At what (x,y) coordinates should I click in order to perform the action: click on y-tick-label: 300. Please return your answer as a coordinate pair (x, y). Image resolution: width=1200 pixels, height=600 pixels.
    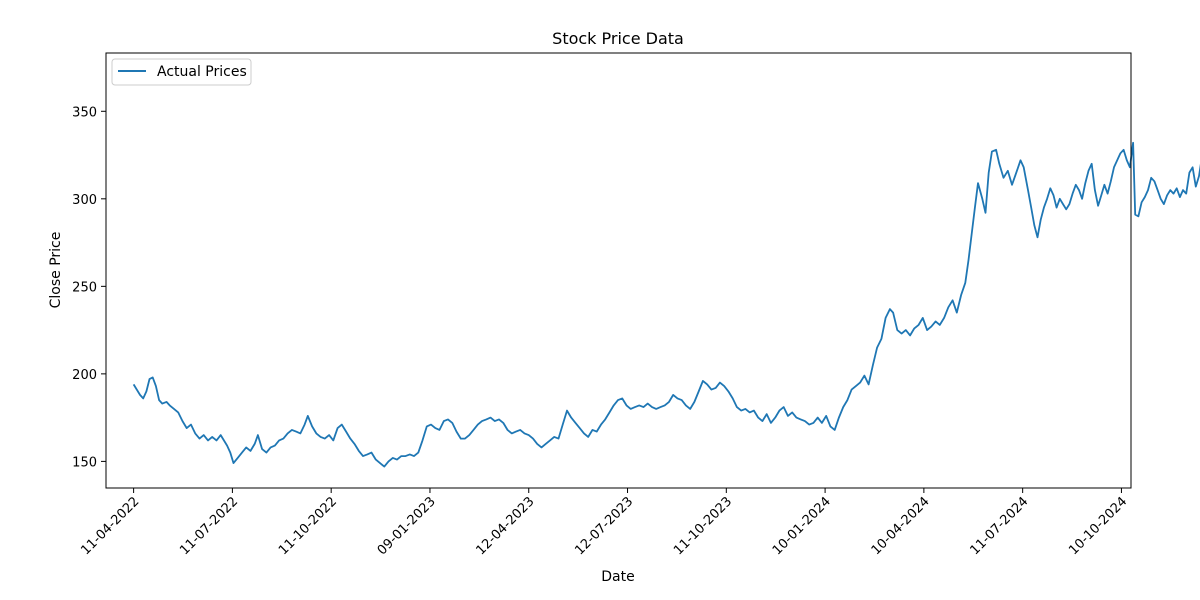
    Looking at the image, I should click on (84, 200).